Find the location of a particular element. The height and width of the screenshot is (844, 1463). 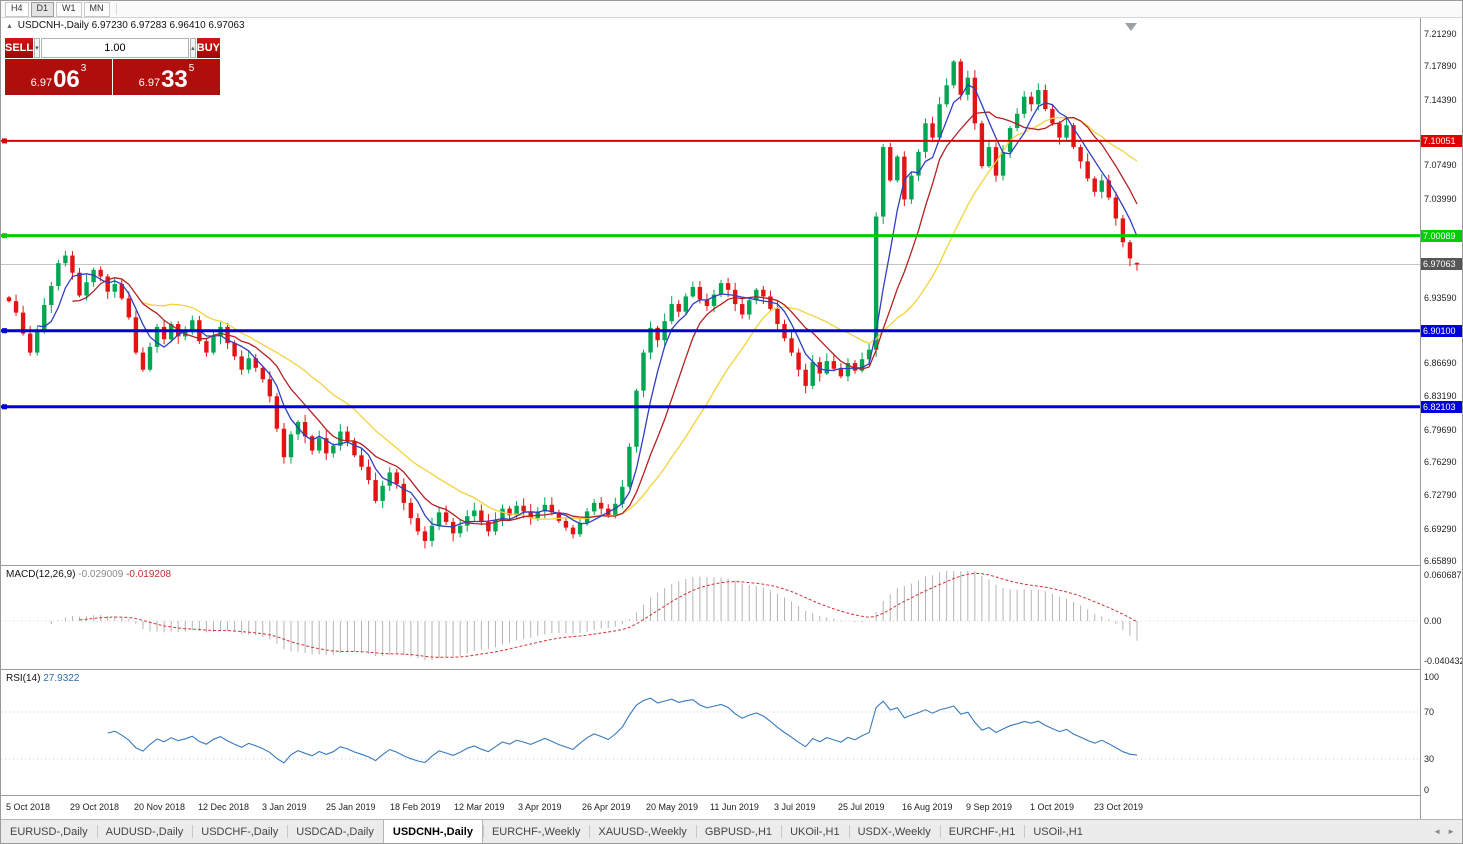

time-axis-label: 25 Jul 2019 is located at coordinates (861, 807).